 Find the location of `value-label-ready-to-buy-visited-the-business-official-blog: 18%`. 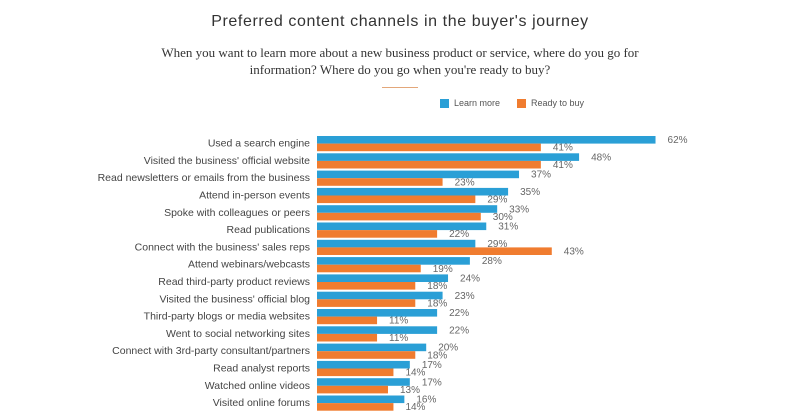

value-label-ready-to-buy-visited-the-business-official-blog: 18% is located at coordinates (437, 303).